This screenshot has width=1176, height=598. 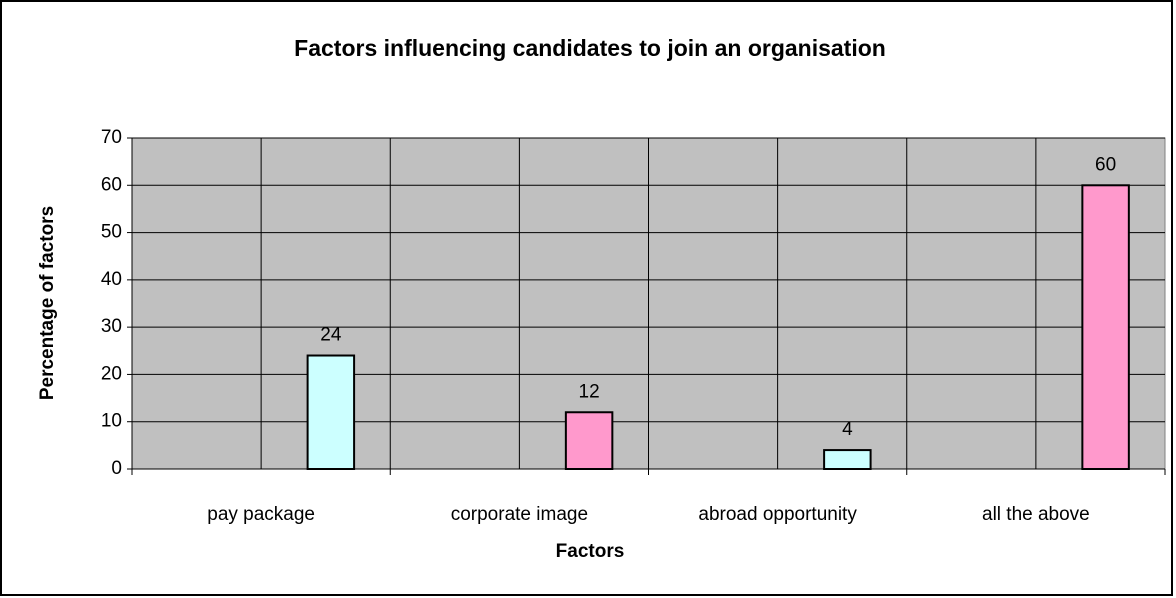 What do you see at coordinates (111, 373) in the screenshot?
I see `y-tick-label: 20` at bounding box center [111, 373].